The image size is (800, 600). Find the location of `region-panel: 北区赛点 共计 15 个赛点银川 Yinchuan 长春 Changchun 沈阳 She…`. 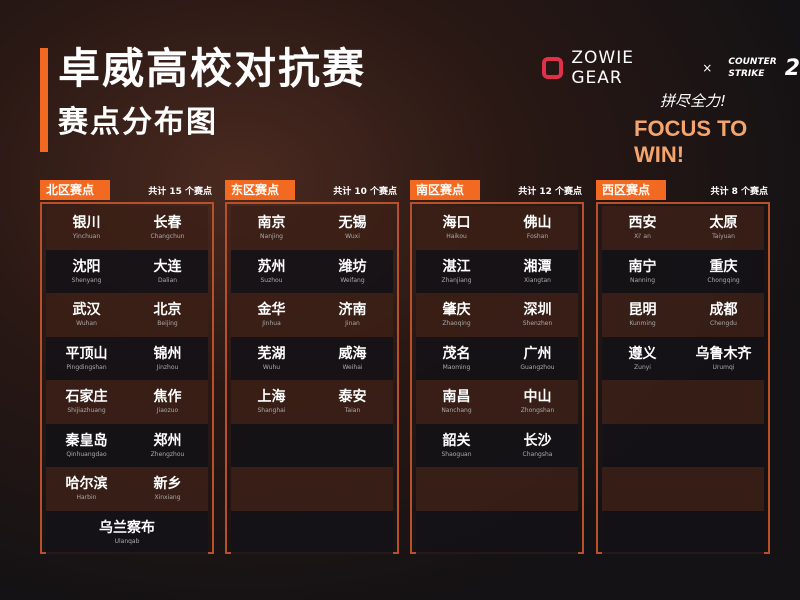

region-panel: 北区赛点 共计 15 个赛点银川 Yinchuan 长春 Changchun 沈阳 She… is located at coordinates (127, 367).